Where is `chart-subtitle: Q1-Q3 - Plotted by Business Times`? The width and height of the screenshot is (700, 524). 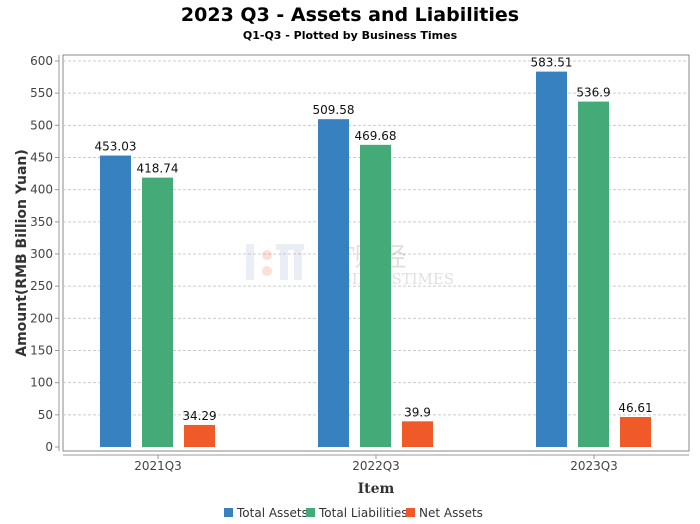
chart-subtitle: Q1-Q3 - Plotted by Business Times is located at coordinates (350, 35).